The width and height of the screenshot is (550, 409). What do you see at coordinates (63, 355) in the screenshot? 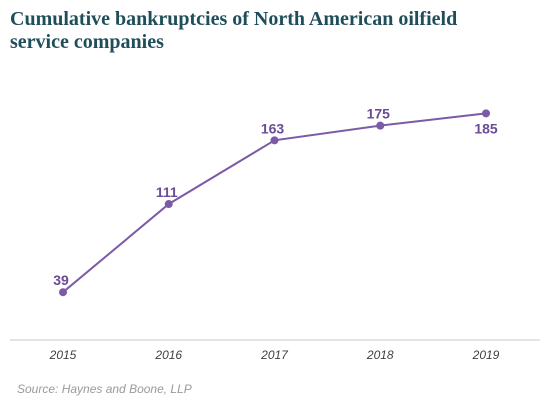
I see `x-tick-label: 2015` at bounding box center [63, 355].